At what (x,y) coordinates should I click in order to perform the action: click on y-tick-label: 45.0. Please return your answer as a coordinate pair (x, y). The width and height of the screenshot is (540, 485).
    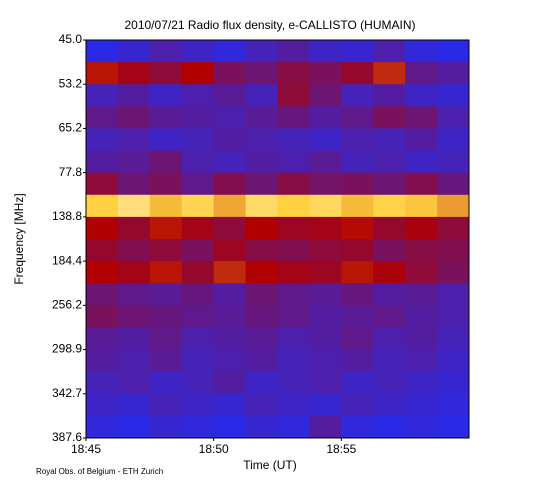
    Looking at the image, I should click on (71, 39).